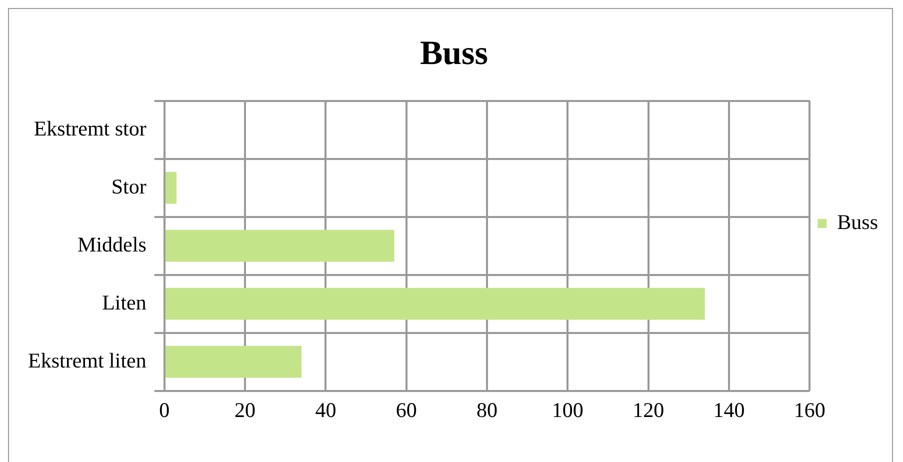  I want to click on x-tick-label: 60, so click(406, 410).